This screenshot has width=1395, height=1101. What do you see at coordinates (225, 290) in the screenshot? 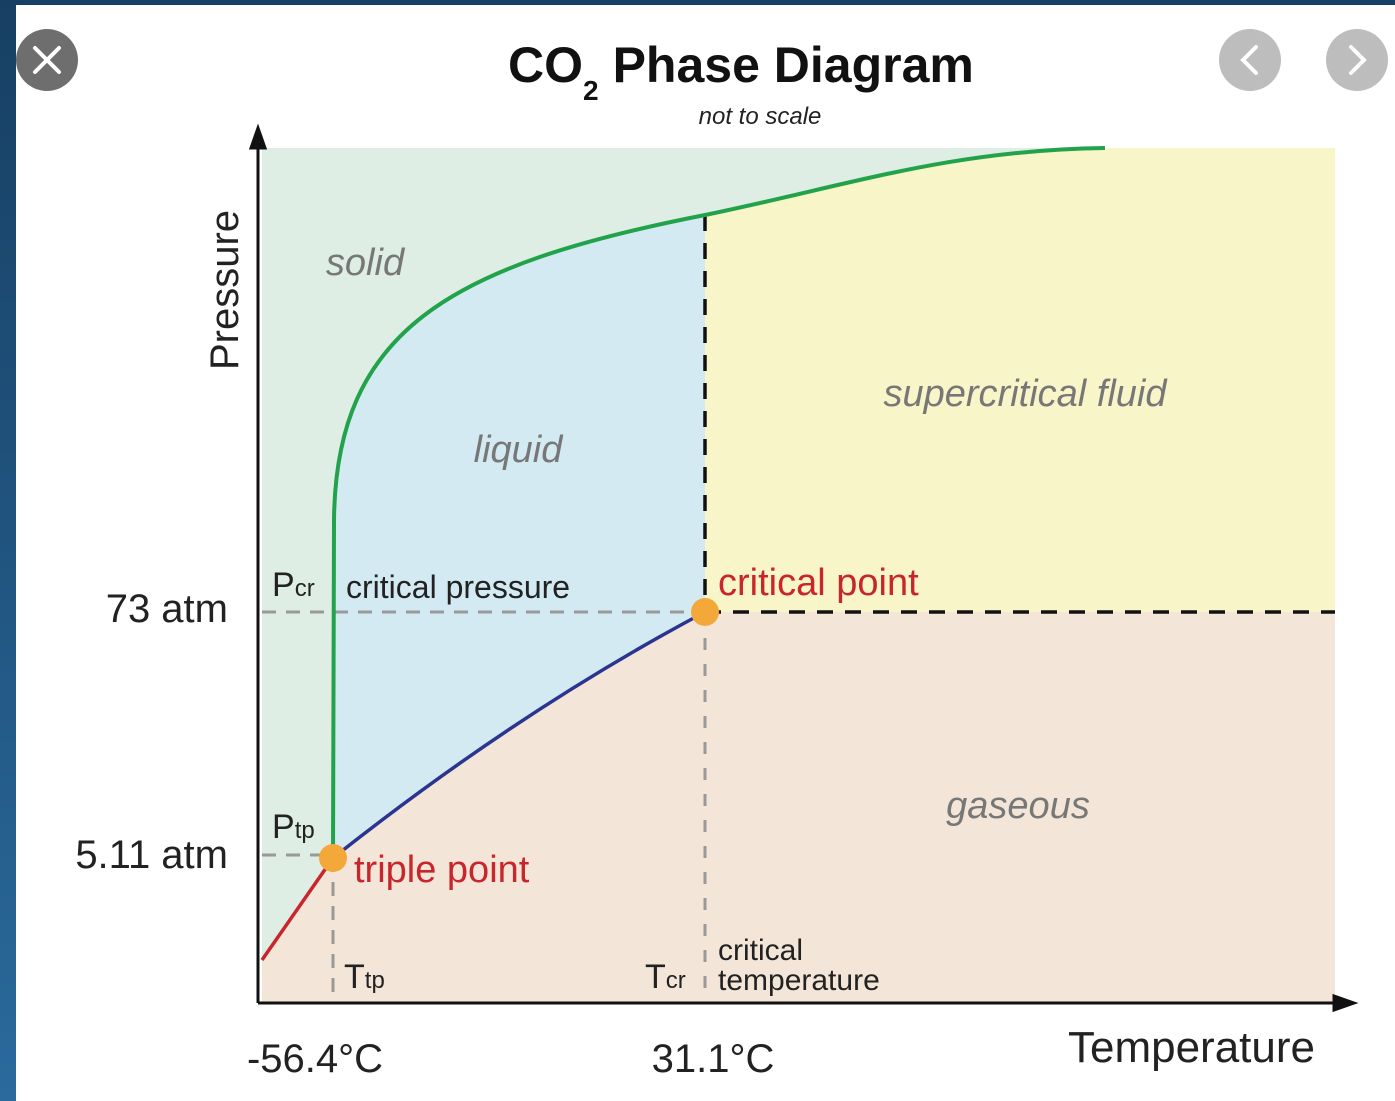
I see `y-axis-label: Pressure` at bounding box center [225, 290].